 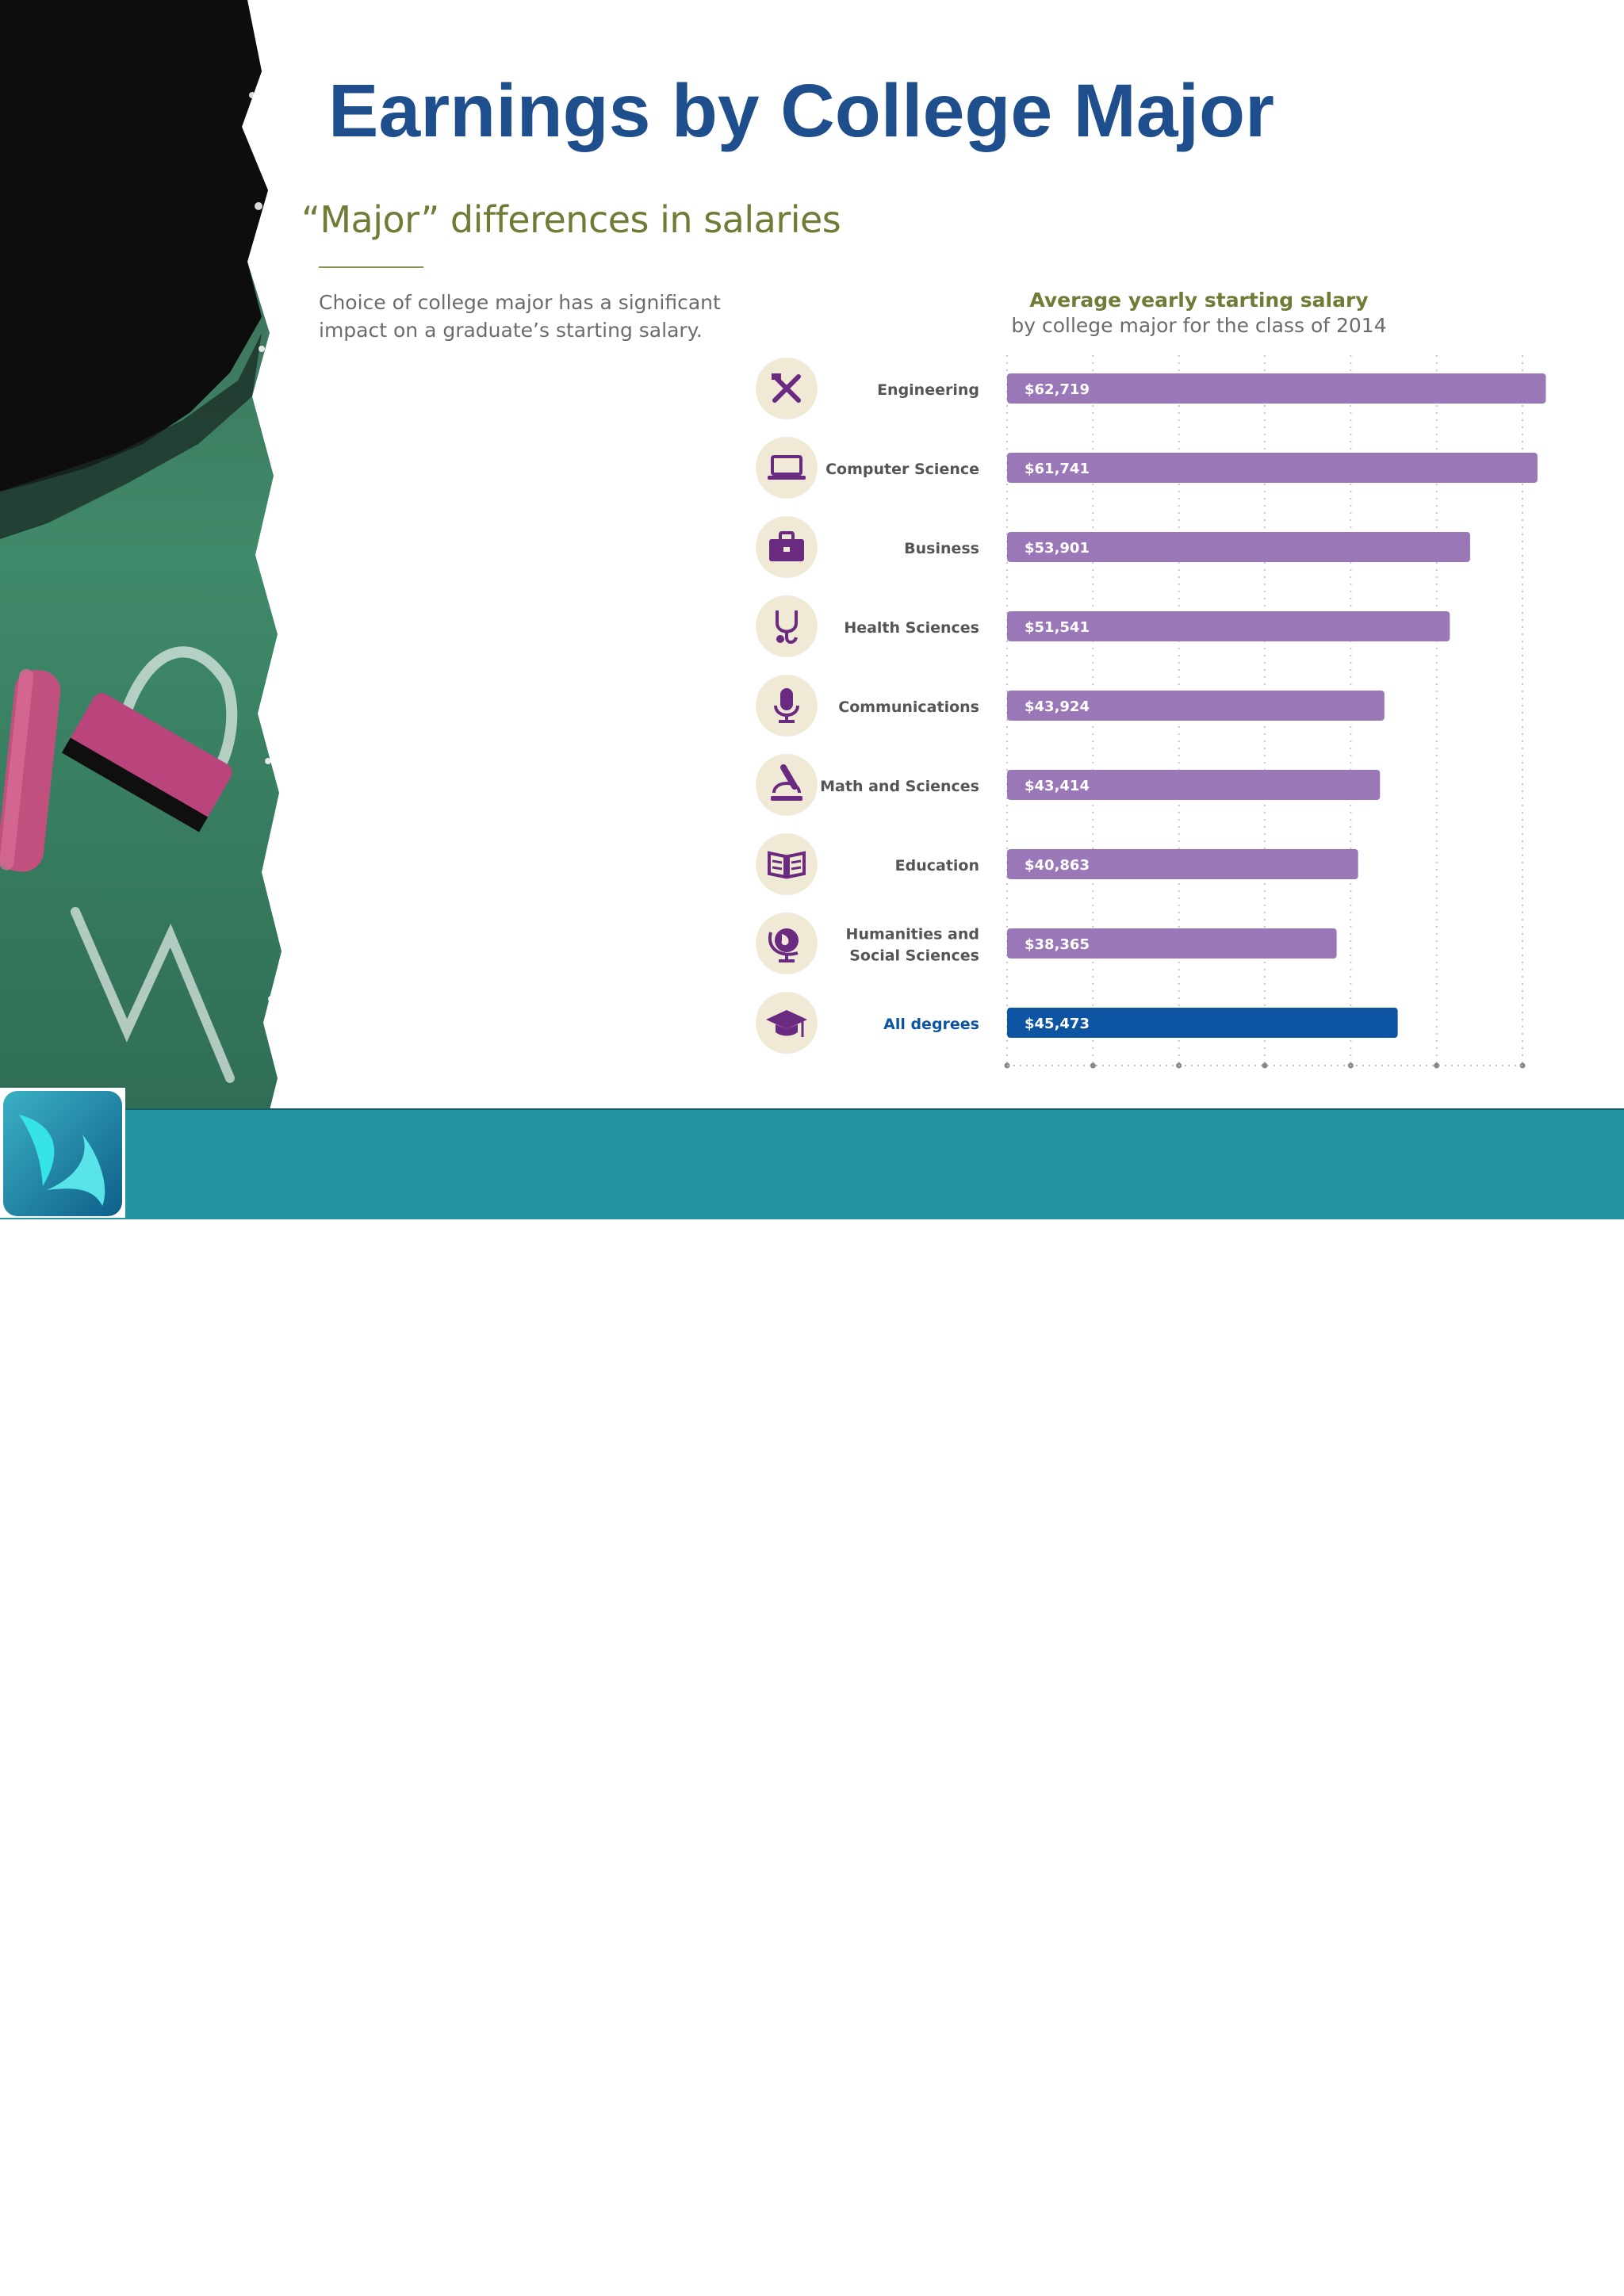 I want to click on value-label-communications: $43,924, so click(x=1057, y=706).